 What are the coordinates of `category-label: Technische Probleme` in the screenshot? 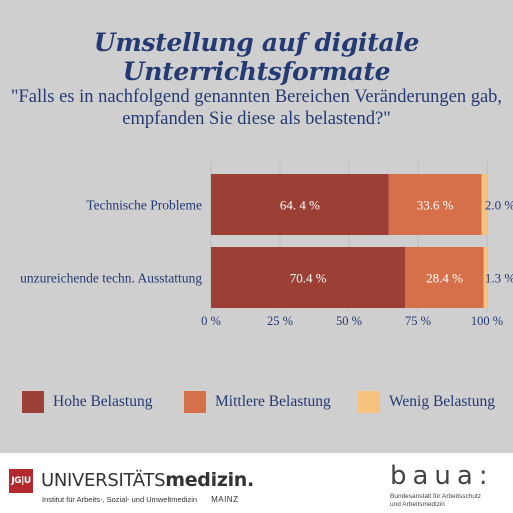 It's located at (144, 205).